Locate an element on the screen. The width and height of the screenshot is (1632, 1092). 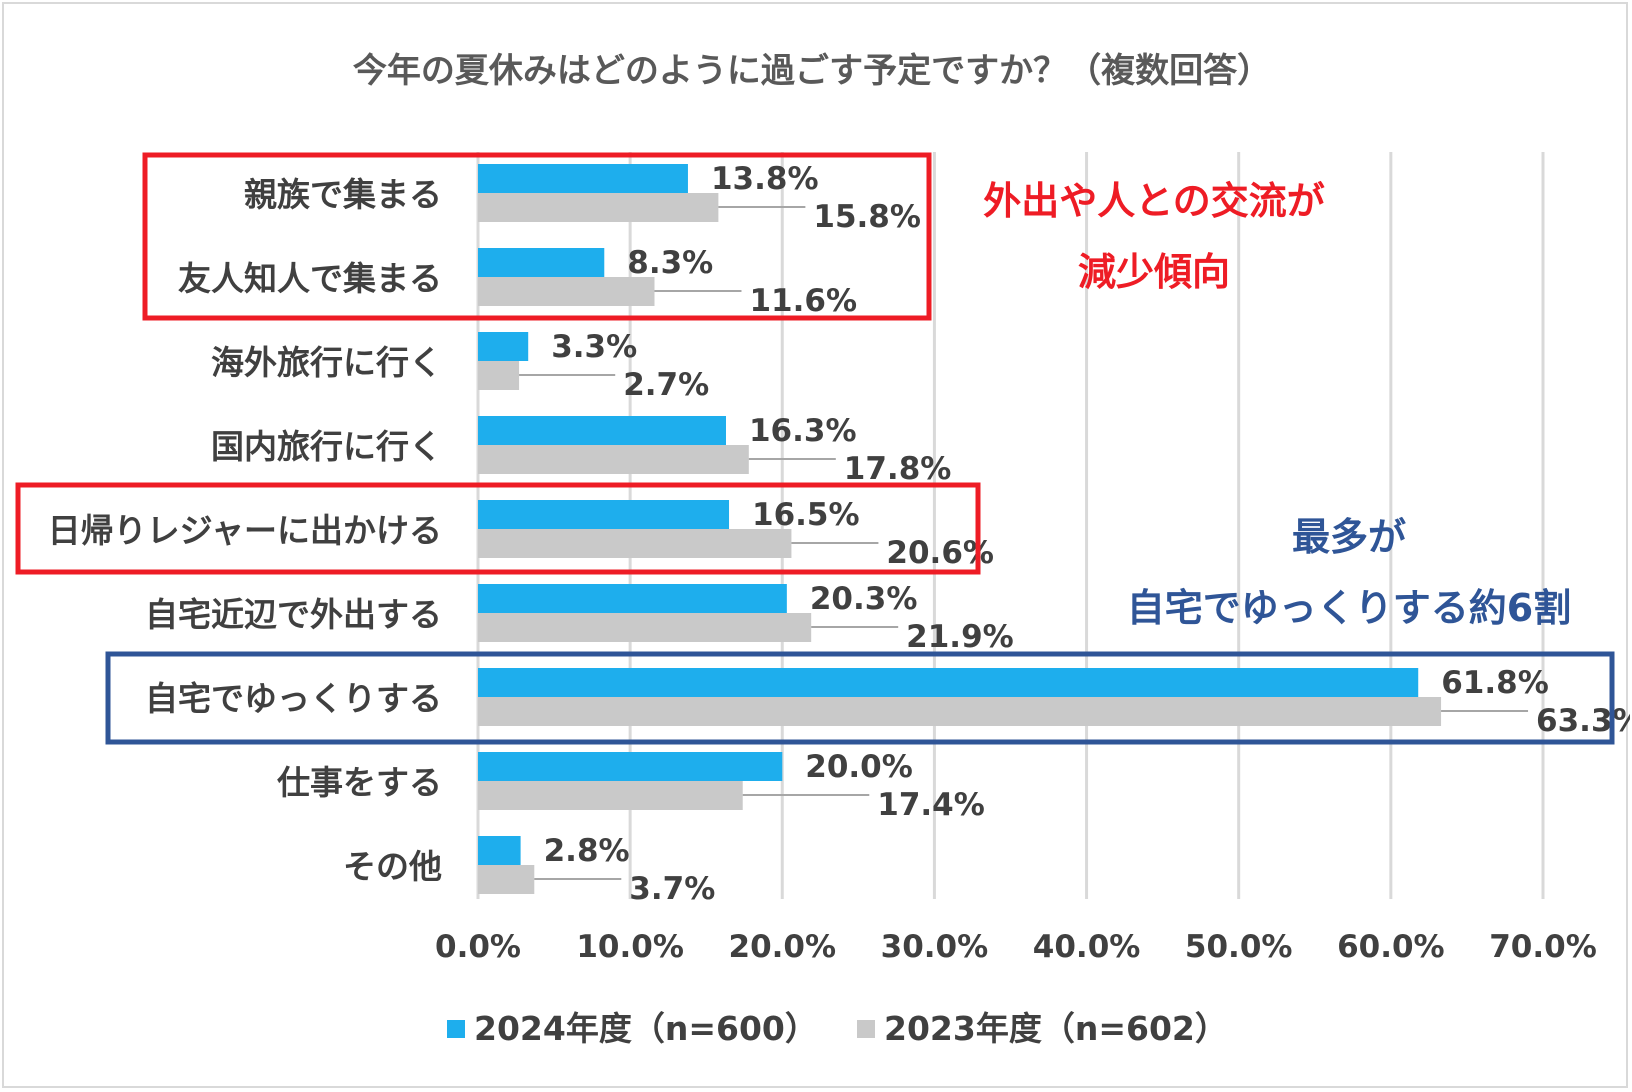
data-label-2023: 3.7% is located at coordinates (672, 889).